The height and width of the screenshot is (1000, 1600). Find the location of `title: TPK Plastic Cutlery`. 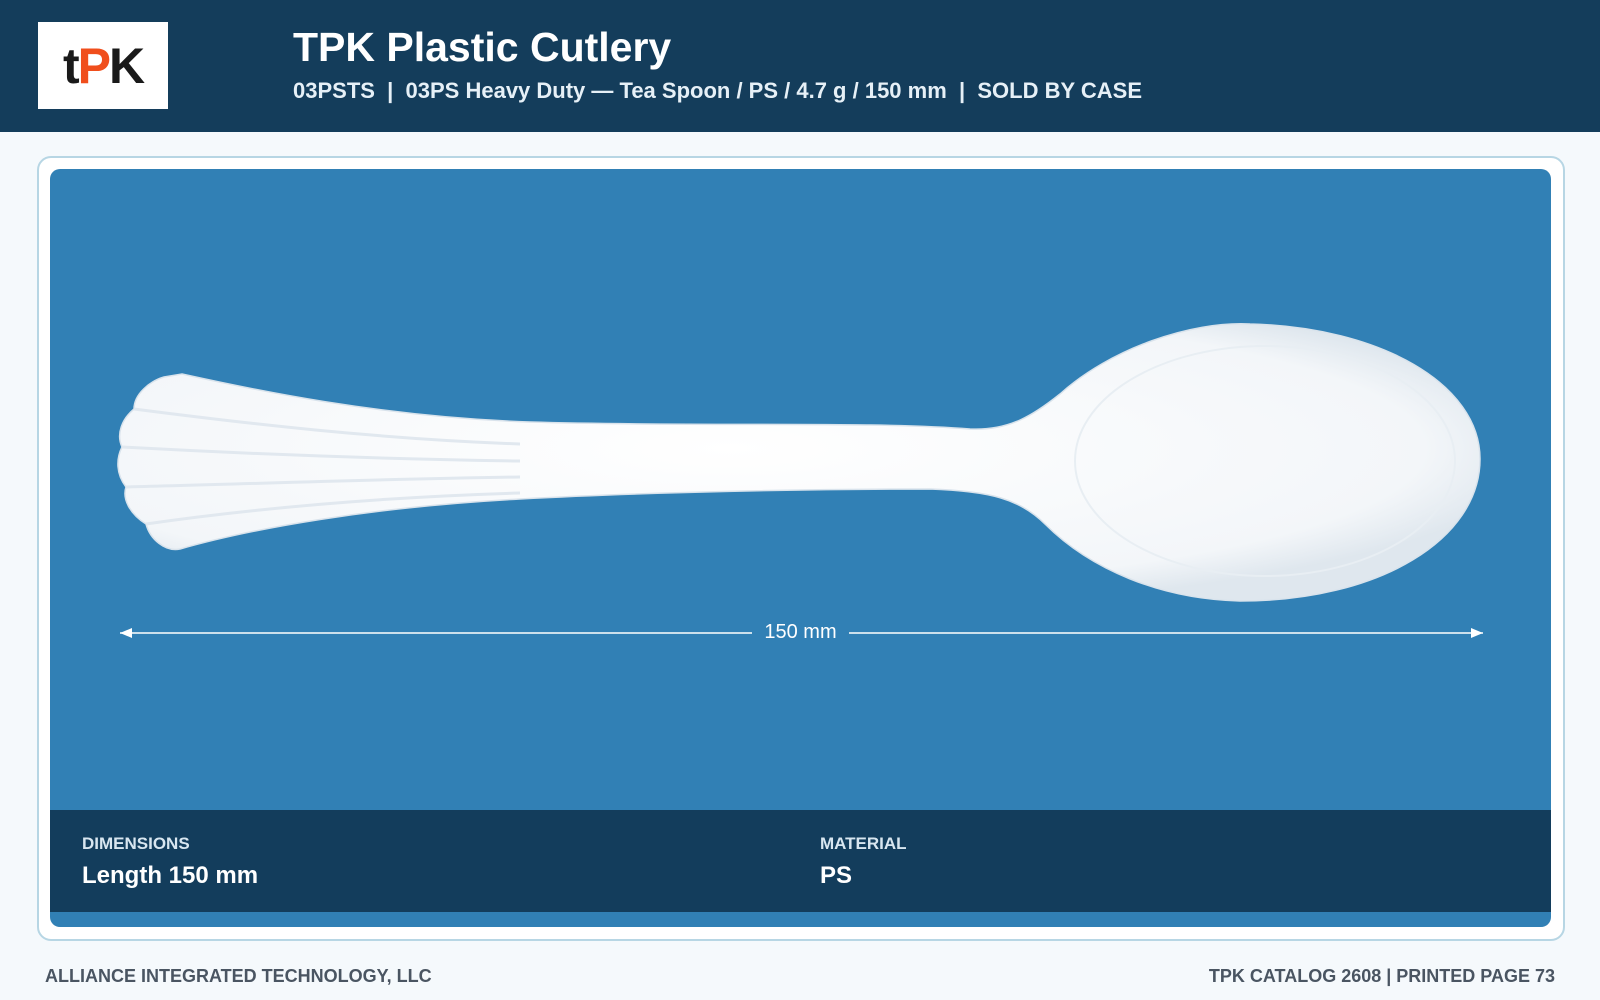

title: TPK Plastic Cutlery is located at coordinates (482, 47).